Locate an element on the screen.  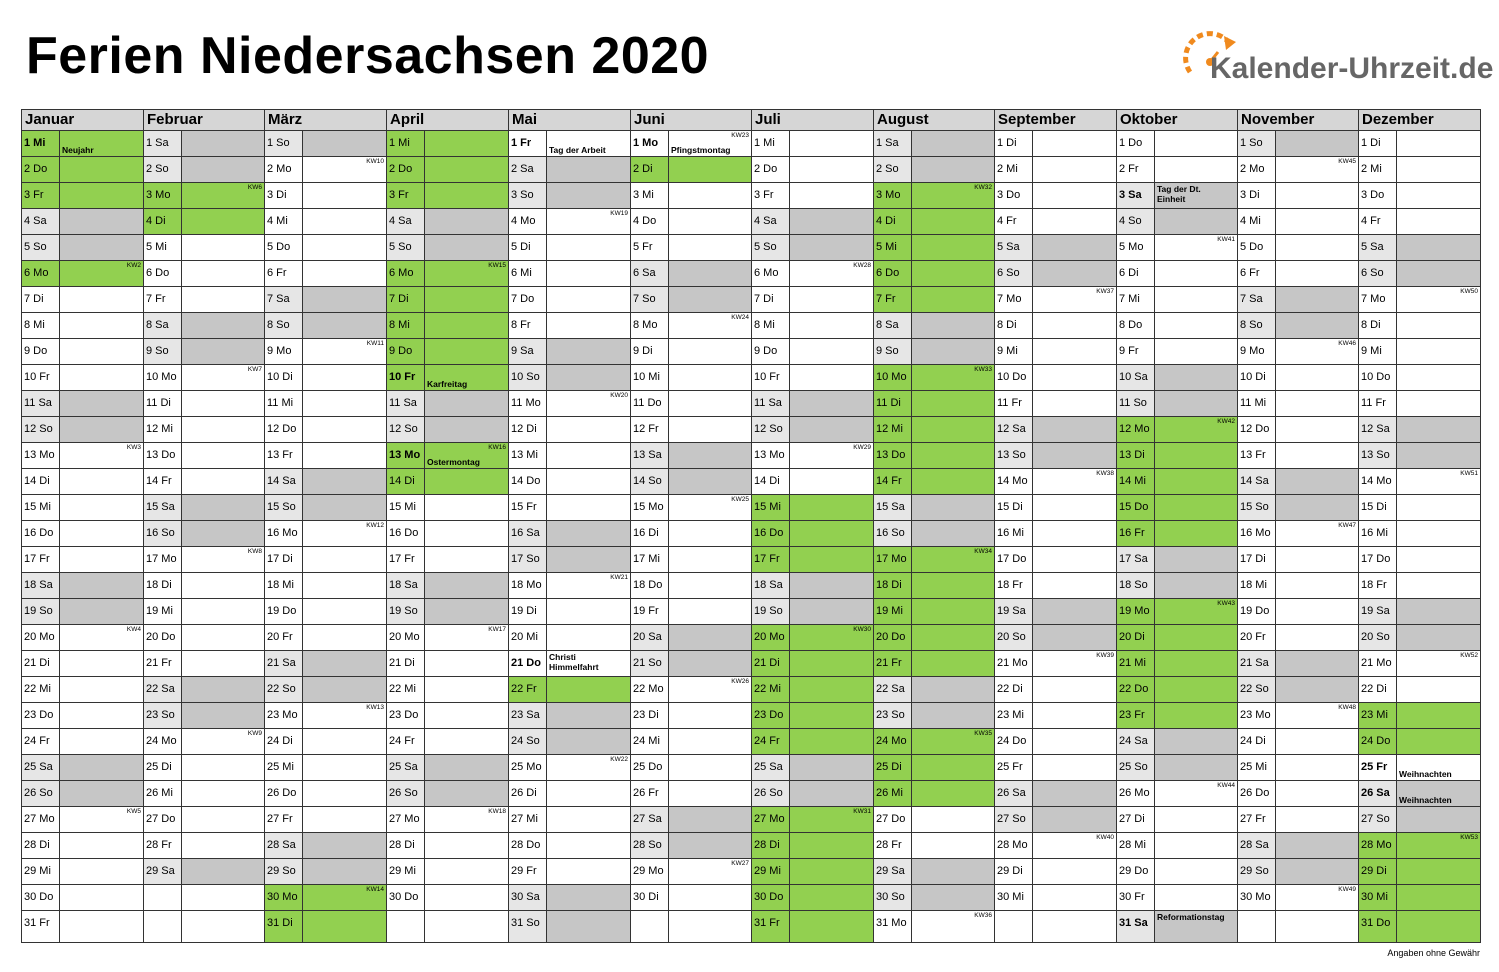
day-cell: 15 Mi is located at coordinates (447, 508).